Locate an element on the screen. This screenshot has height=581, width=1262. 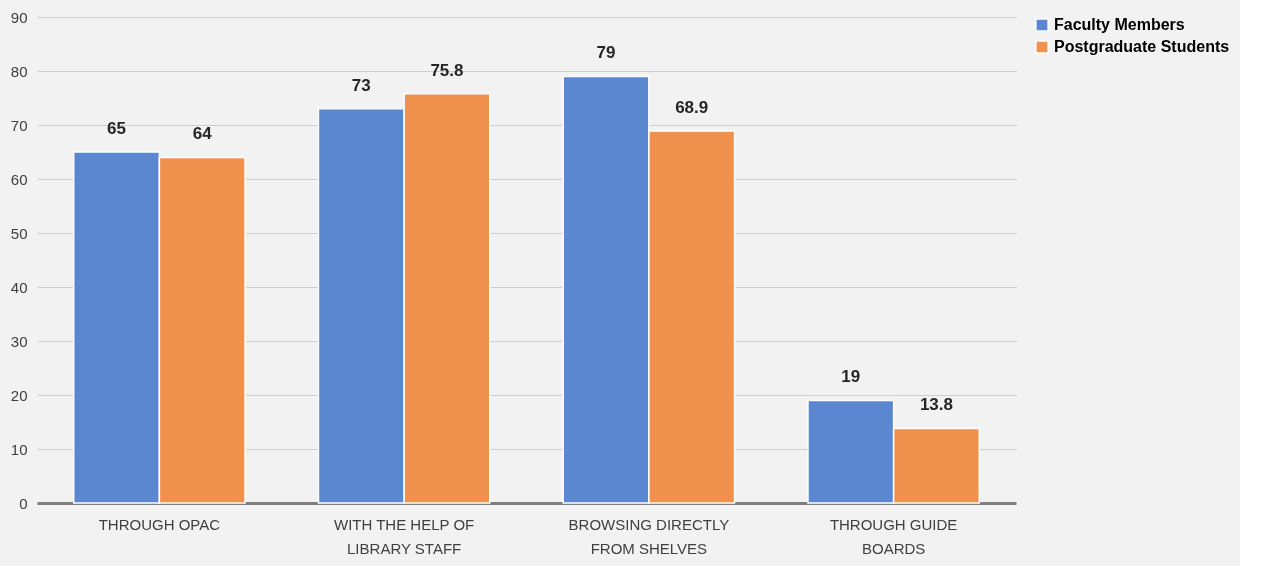
y-tick-label: 40 is located at coordinates (19, 287).